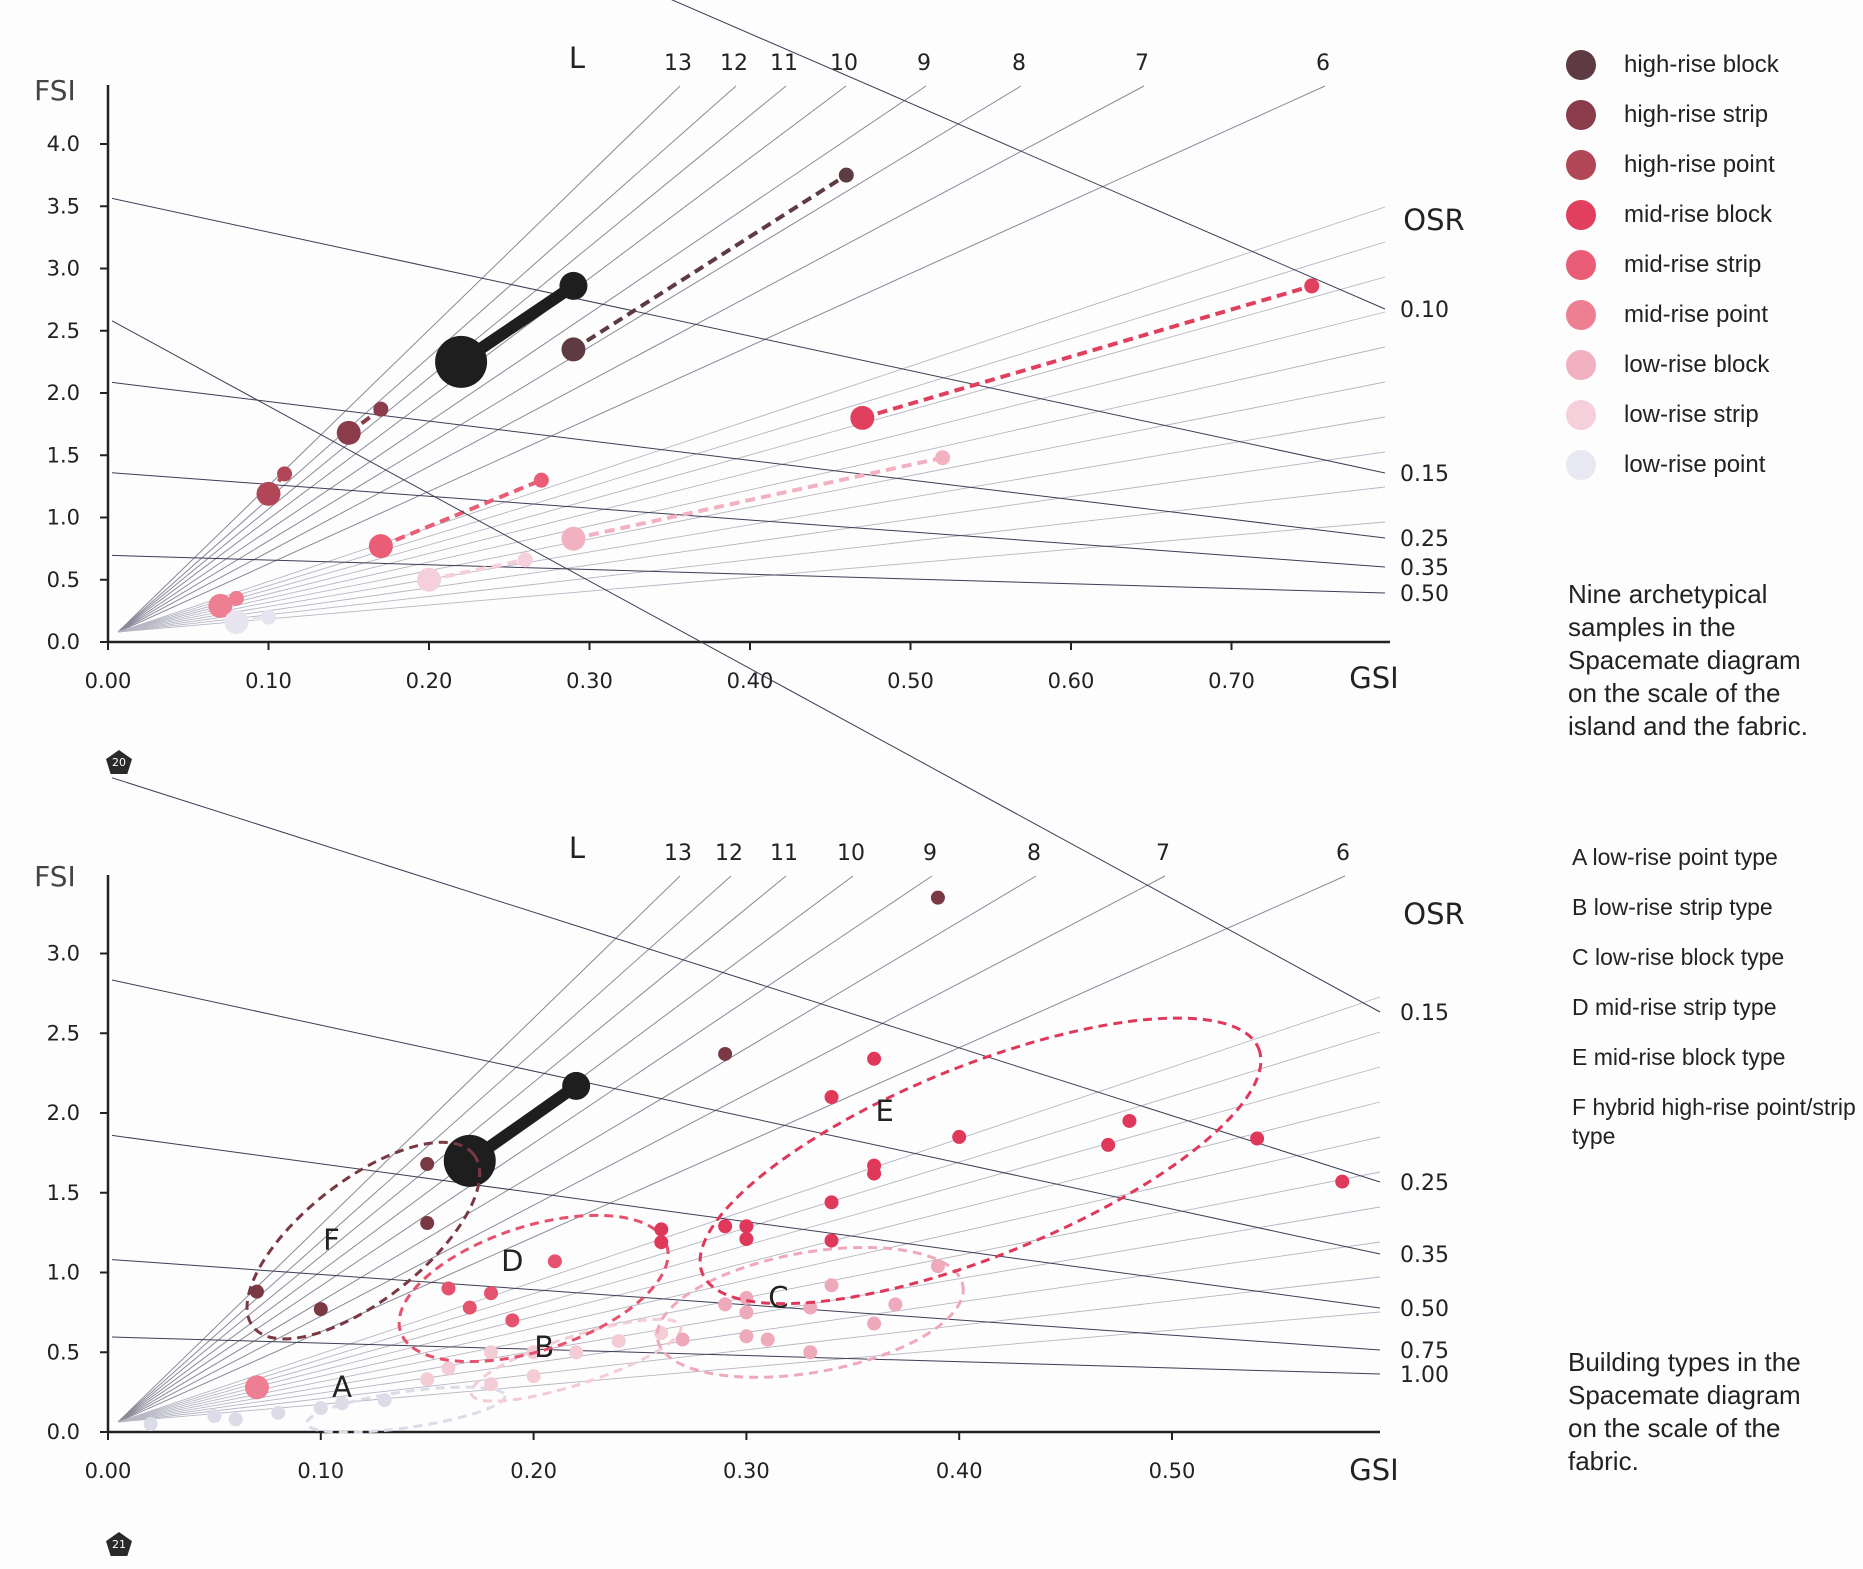  What do you see at coordinates (1172, 1471) in the screenshot?
I see `x-tick-label: 0.50` at bounding box center [1172, 1471].